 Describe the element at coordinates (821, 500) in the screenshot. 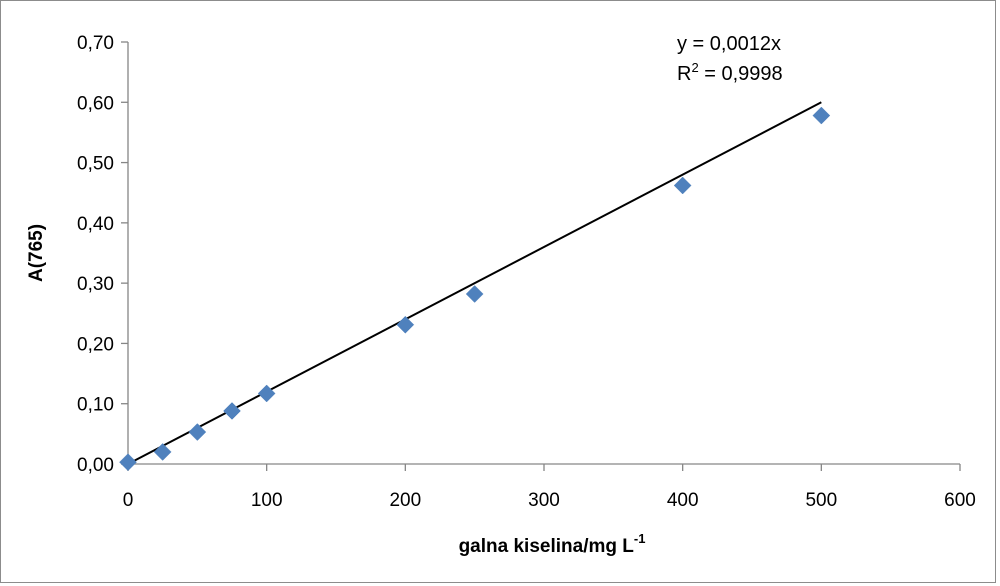

I see `x-tick-label: 500` at that location.